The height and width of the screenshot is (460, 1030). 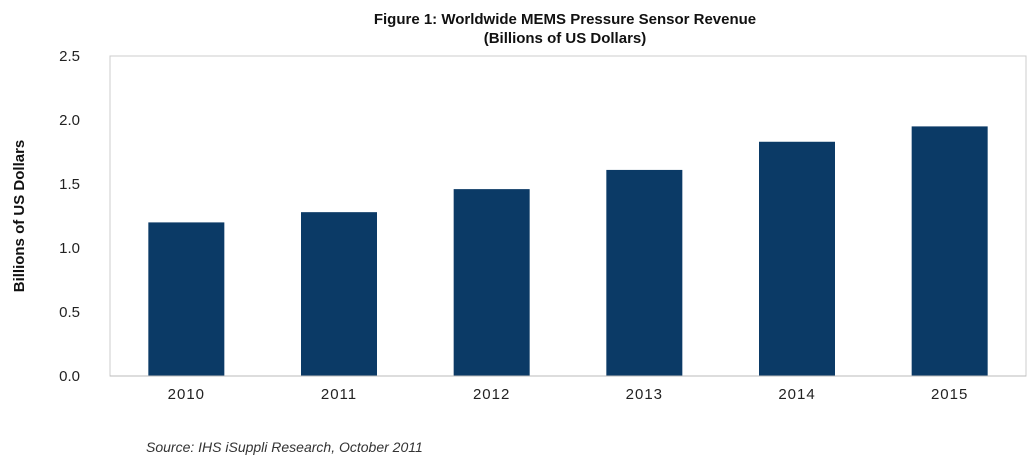 I want to click on y-tick-label: 0.0, so click(x=69, y=376).